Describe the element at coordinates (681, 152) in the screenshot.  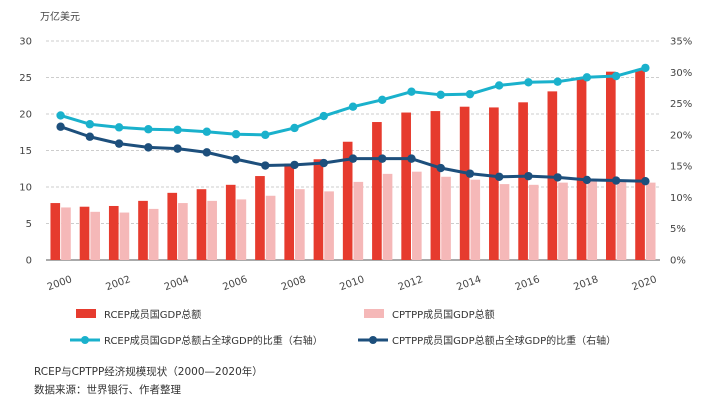
I see `right-axis-ticks: 0% 5% 10% 15% 20% 25% 30% 35%` at that location.